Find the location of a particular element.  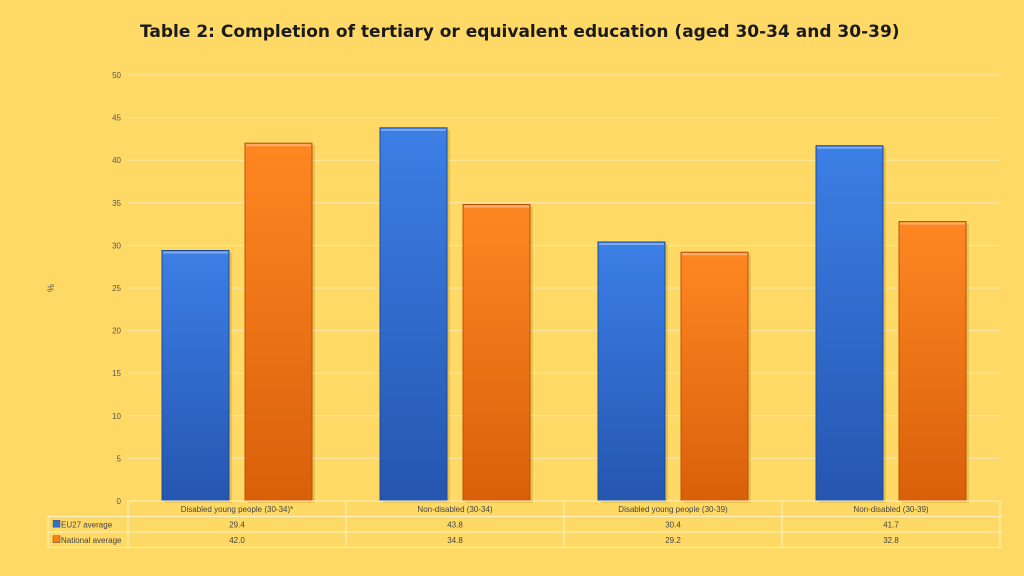

y-tick-label: 40 is located at coordinates (116, 160).